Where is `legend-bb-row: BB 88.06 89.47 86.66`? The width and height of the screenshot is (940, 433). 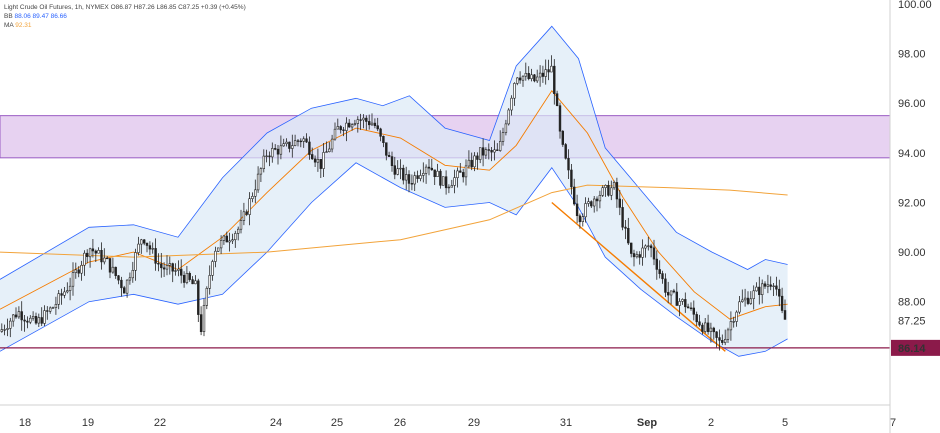
legend-bb-row: BB 88.06 89.47 86.66 is located at coordinates (125, 16).